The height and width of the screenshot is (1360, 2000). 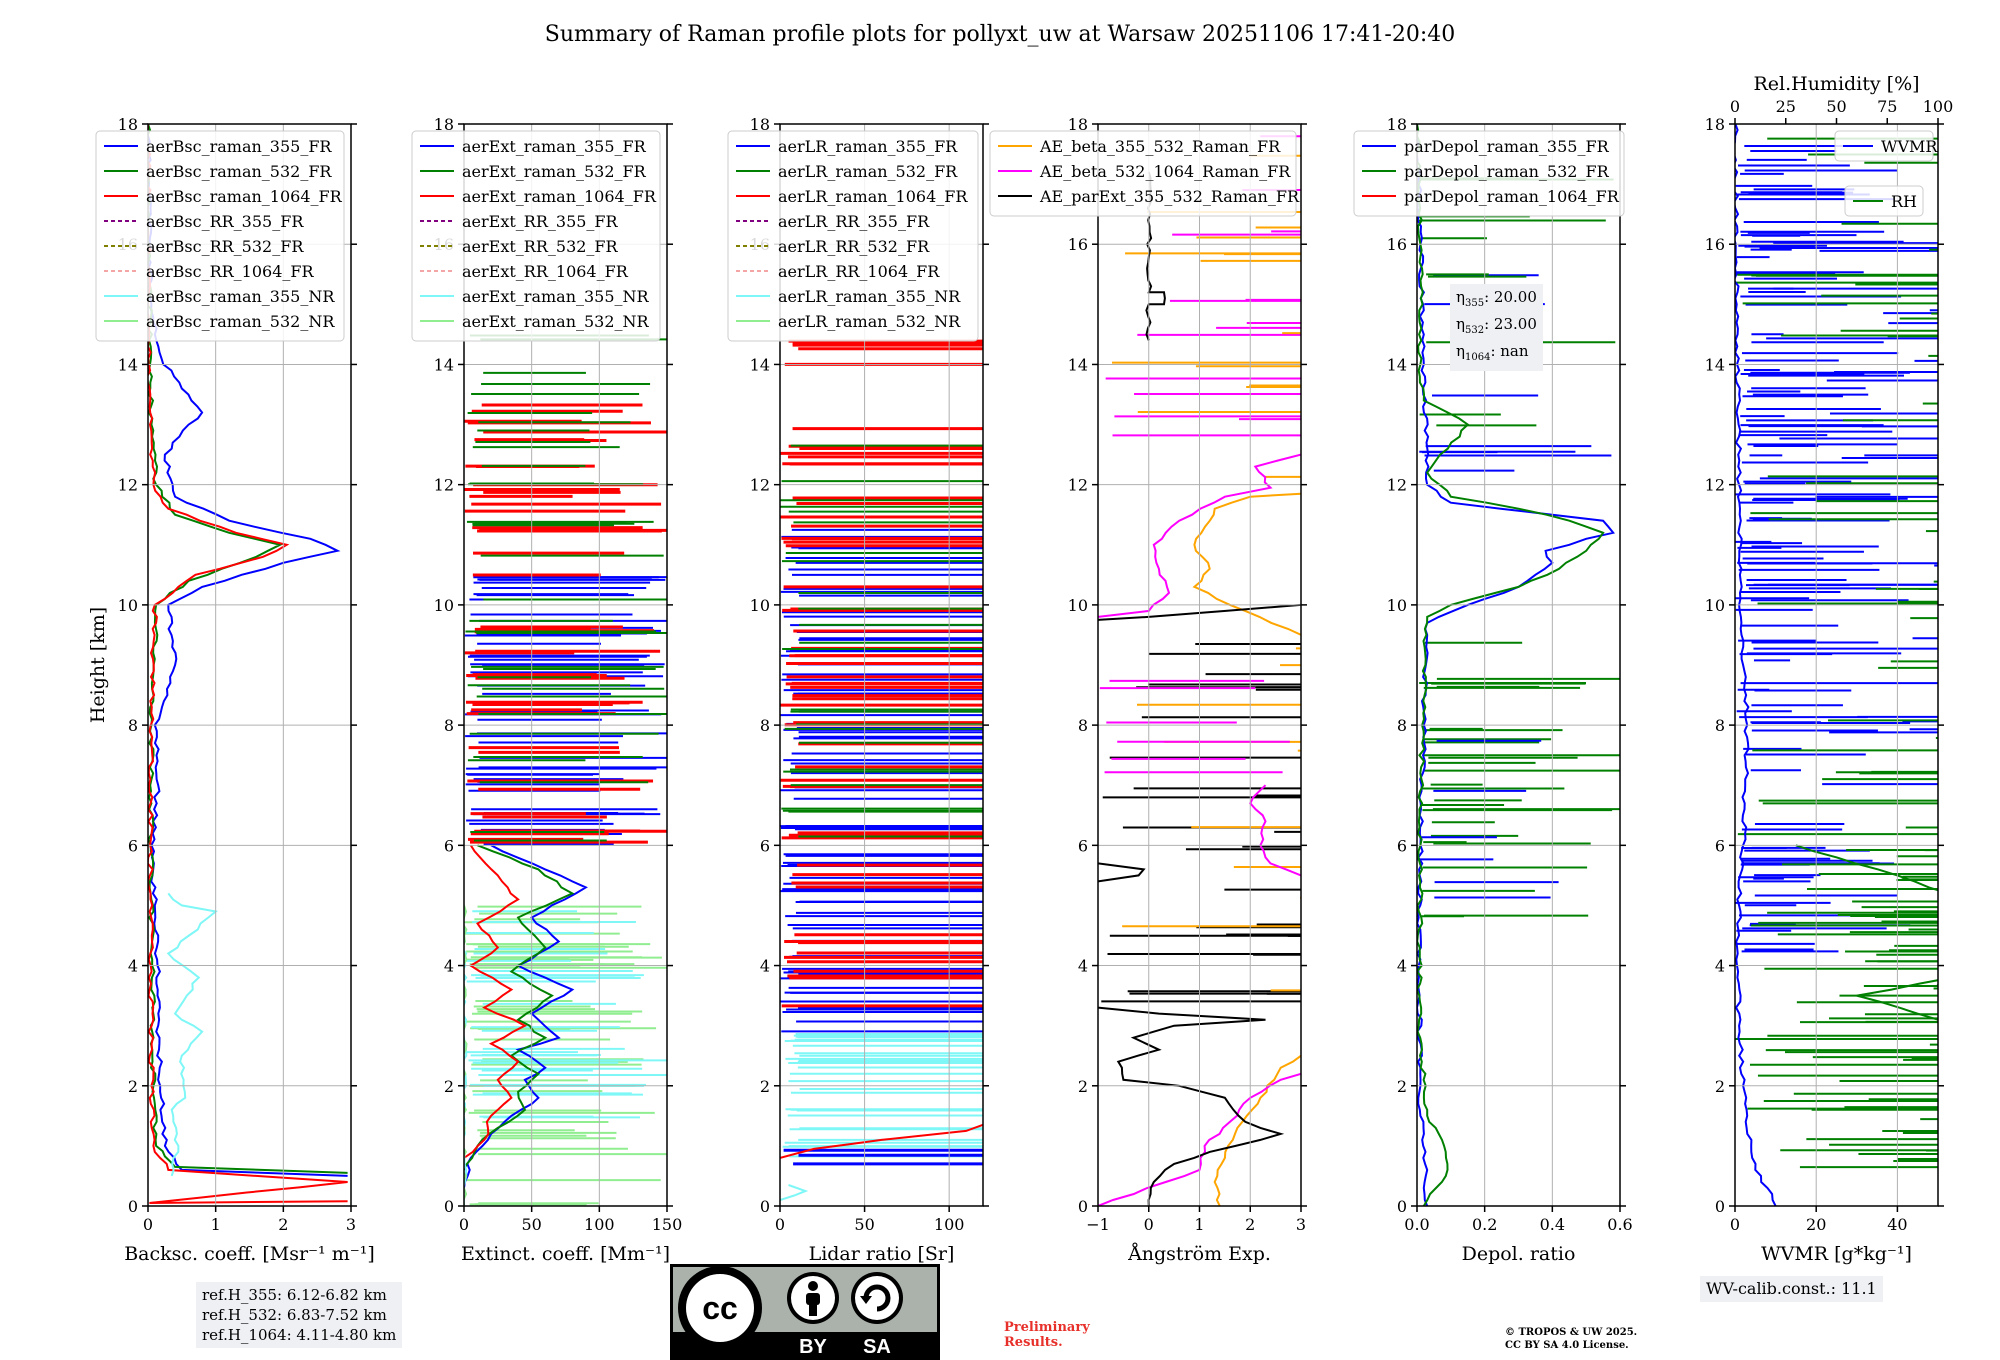 What do you see at coordinates (1816, 1224) in the screenshot?
I see `x-tick-label: 20` at bounding box center [1816, 1224].